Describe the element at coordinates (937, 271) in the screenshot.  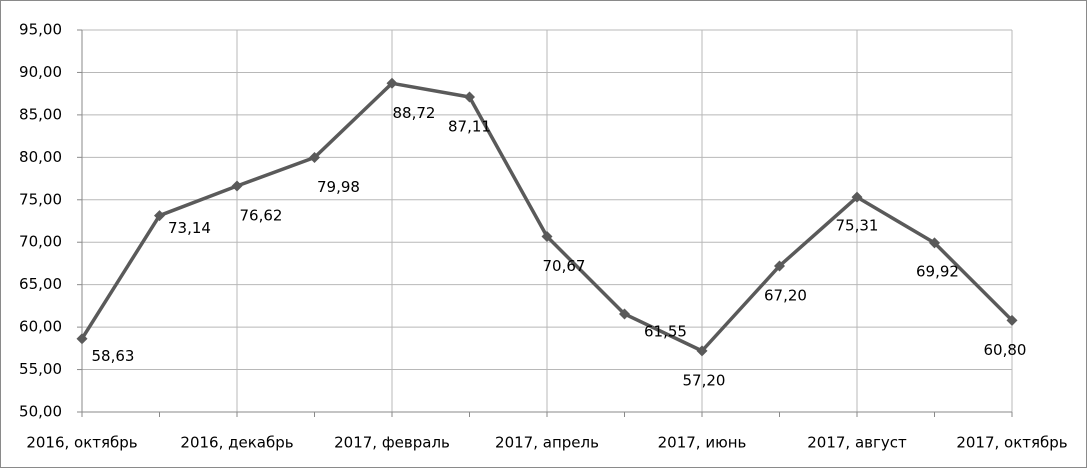
I see `data-label: 69,92` at that location.